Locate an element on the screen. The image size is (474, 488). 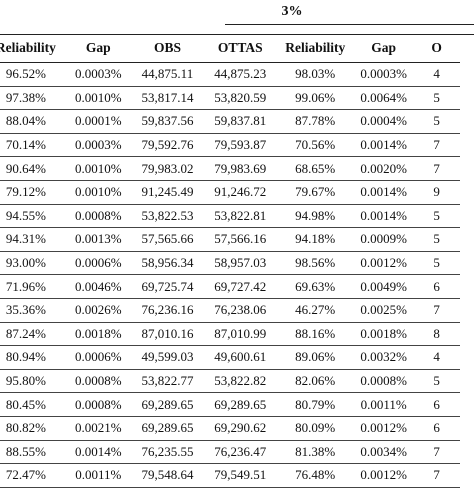
obs-cell: 53,822.77 is located at coordinates (167, 381).